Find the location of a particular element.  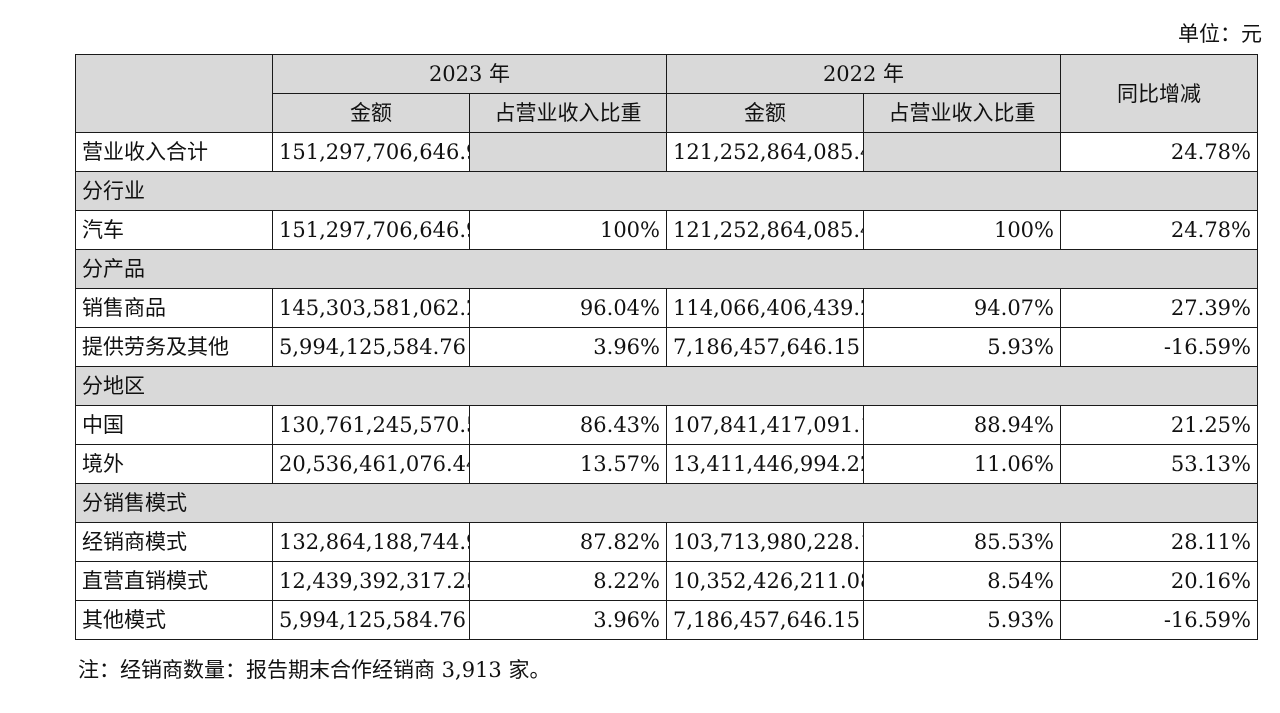

ratio-2023-cell is located at coordinates (568, 152).